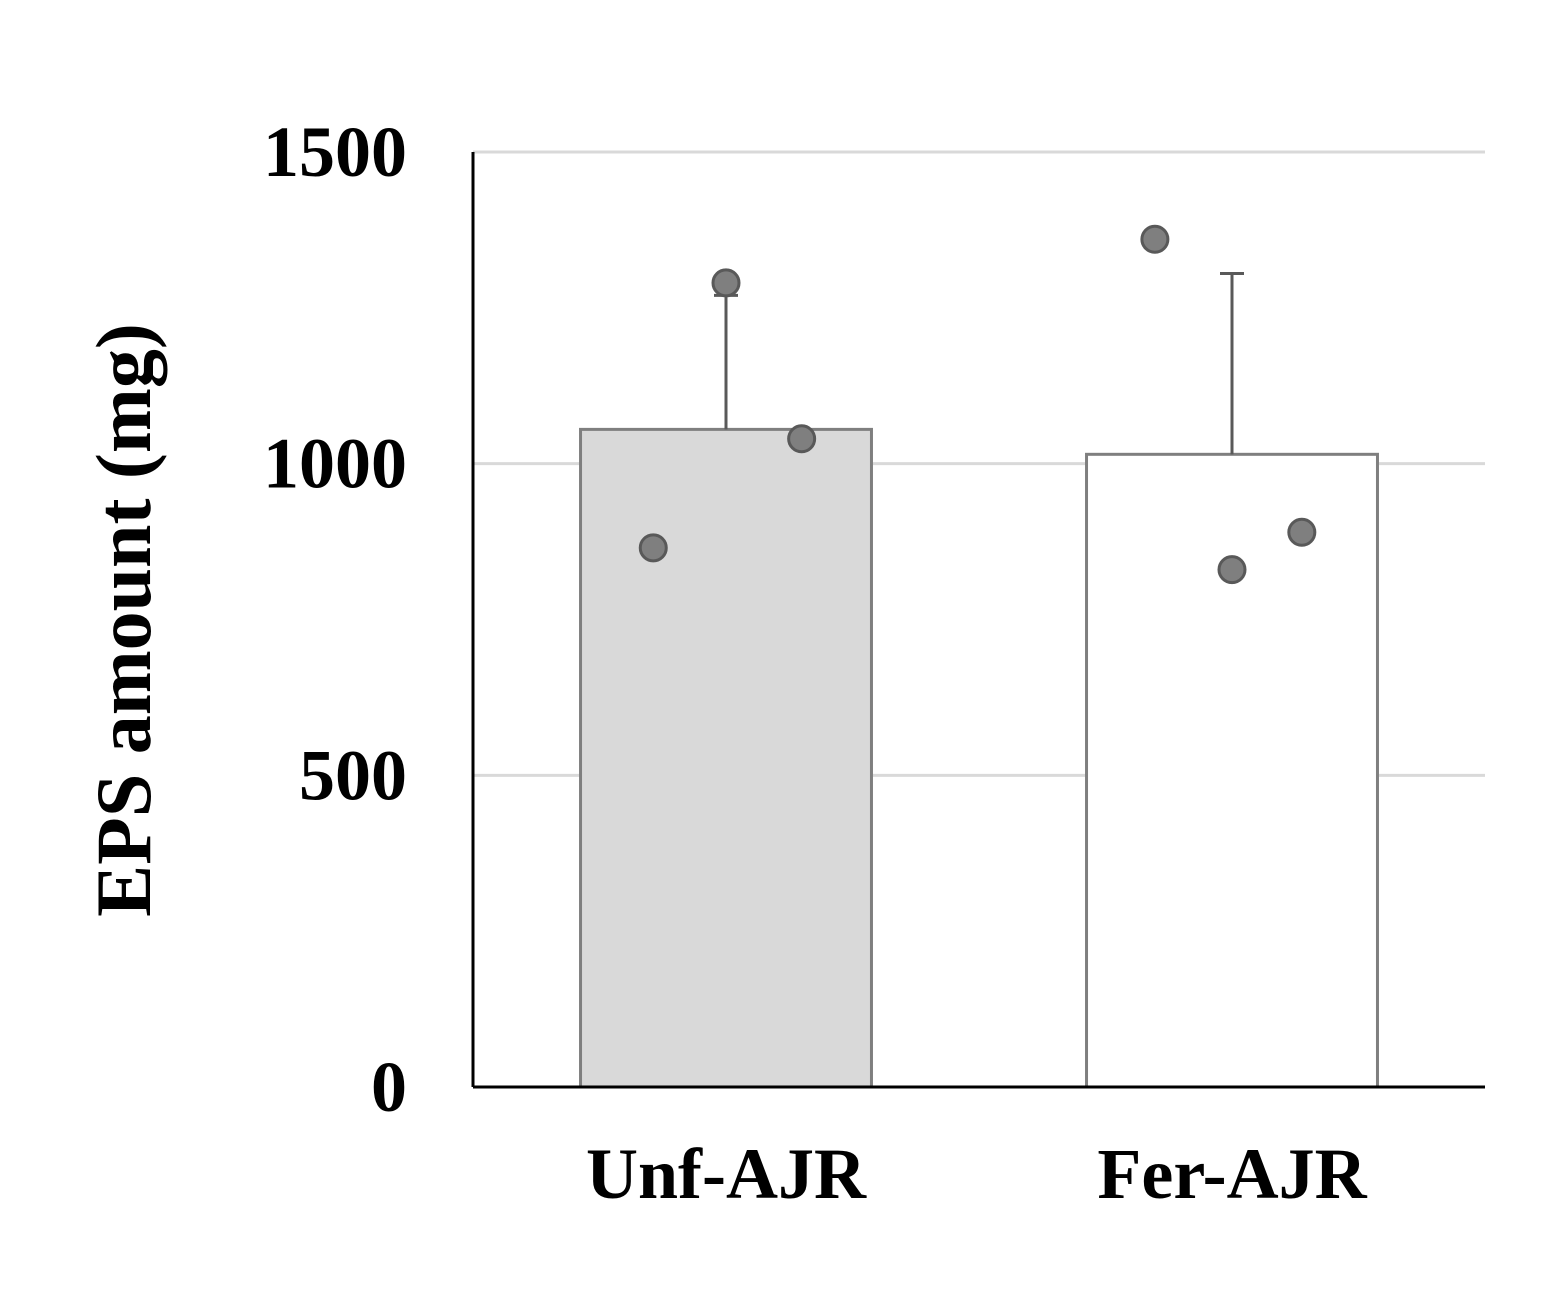 Image resolution: width=1565 pixels, height=1292 pixels. What do you see at coordinates (335, 464) in the screenshot?
I see `y-tick-label: 1000` at bounding box center [335, 464].